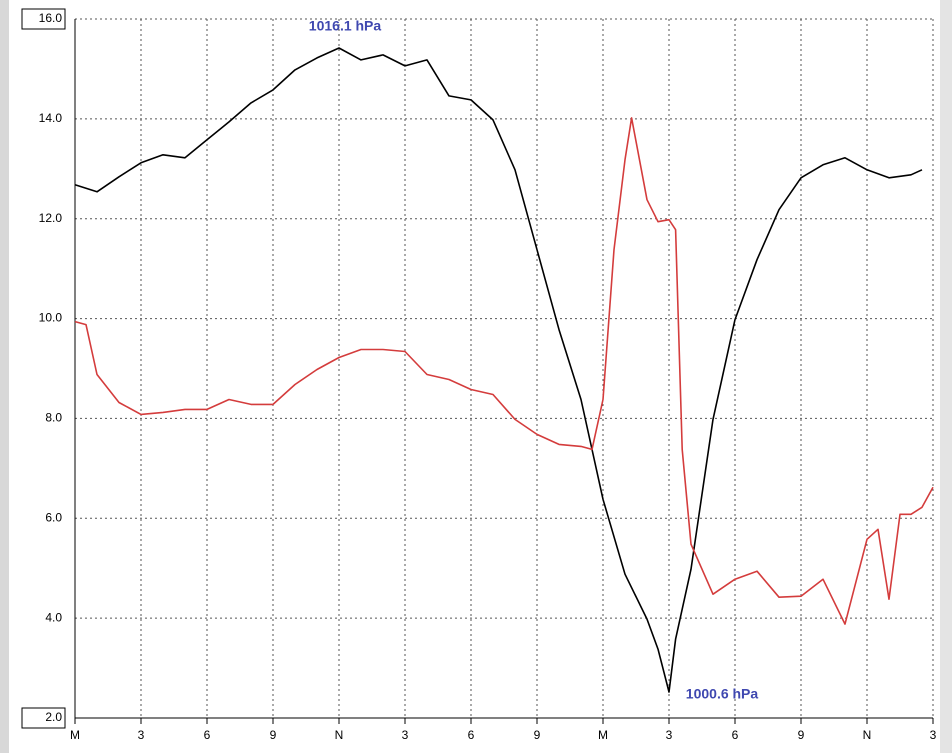 The width and height of the screenshot is (952, 753). I want to click on y-tick-label: 4.0, so click(53, 617).